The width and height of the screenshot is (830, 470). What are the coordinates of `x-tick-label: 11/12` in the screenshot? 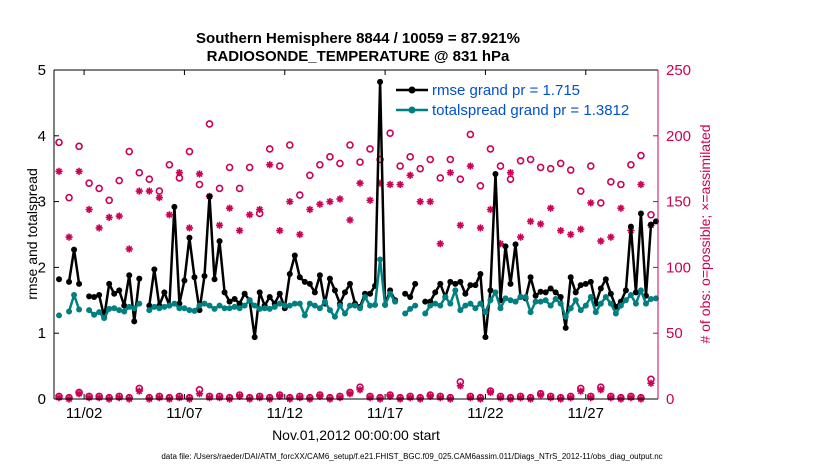 It's located at (285, 413).